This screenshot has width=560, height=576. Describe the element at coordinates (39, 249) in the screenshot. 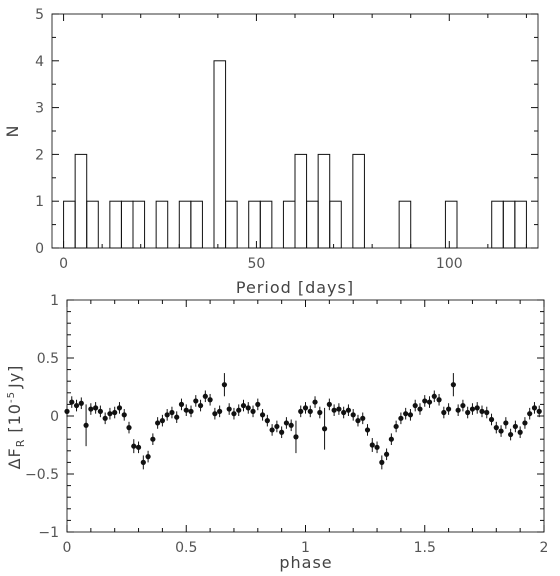

I see `histogram-y-tick-label: 0` at that location.